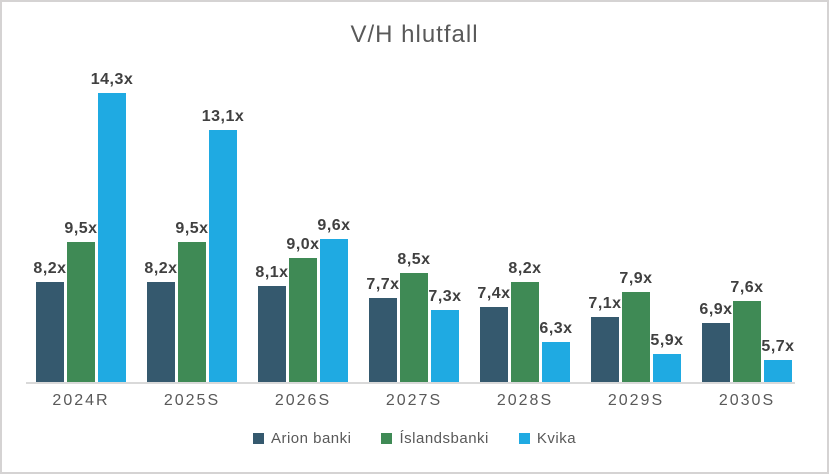 Image resolution: width=829 pixels, height=474 pixels. Describe the element at coordinates (81, 400) in the screenshot. I see `x-axis-label-2024r: 2024R` at that location.